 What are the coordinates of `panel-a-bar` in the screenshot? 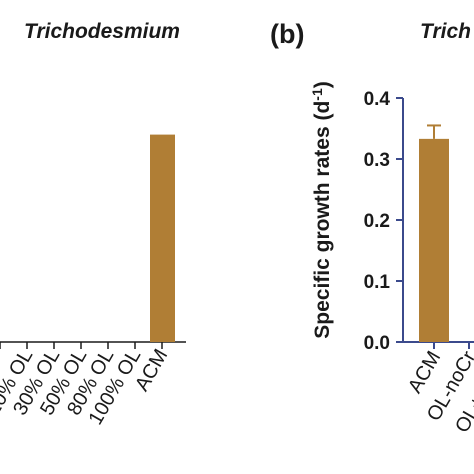 It's located at (162, 238).